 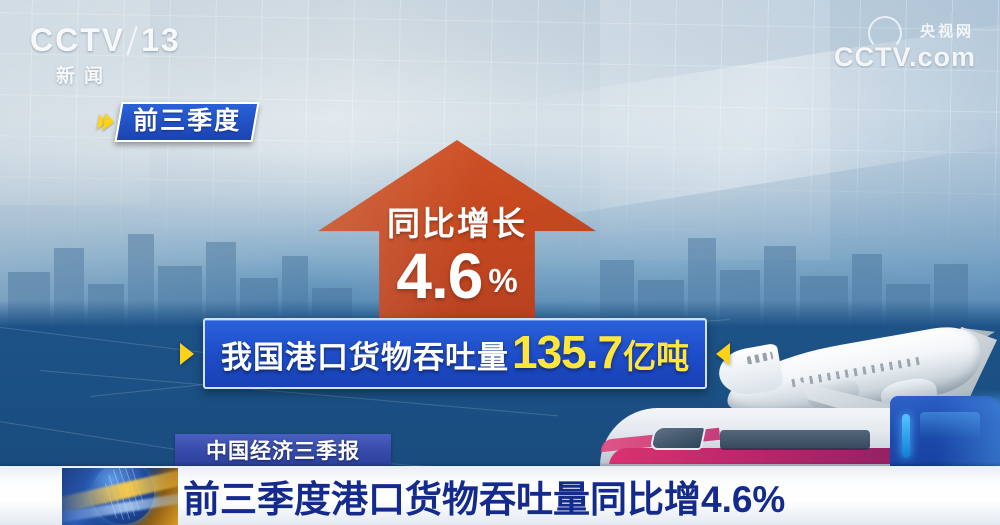 What do you see at coordinates (503, 281) in the screenshot?
I see `growth-unit: %` at bounding box center [503, 281].